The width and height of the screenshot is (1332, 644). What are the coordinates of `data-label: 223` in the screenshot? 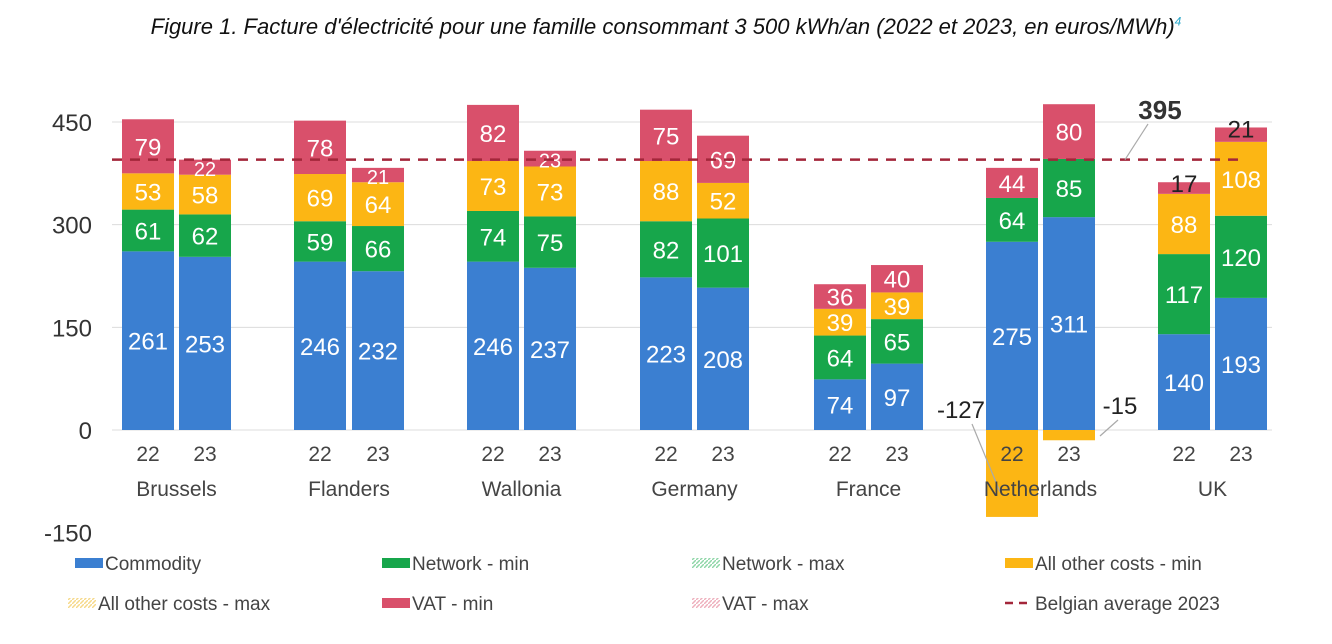 It's located at (666, 355).